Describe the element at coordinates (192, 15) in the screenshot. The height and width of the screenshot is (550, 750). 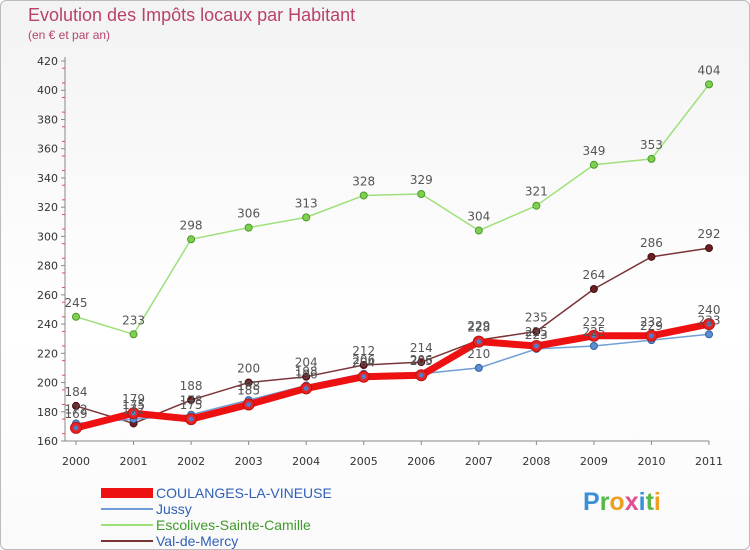
I see `chart-title: Evolution des Impôts locaux par Habitant` at that location.